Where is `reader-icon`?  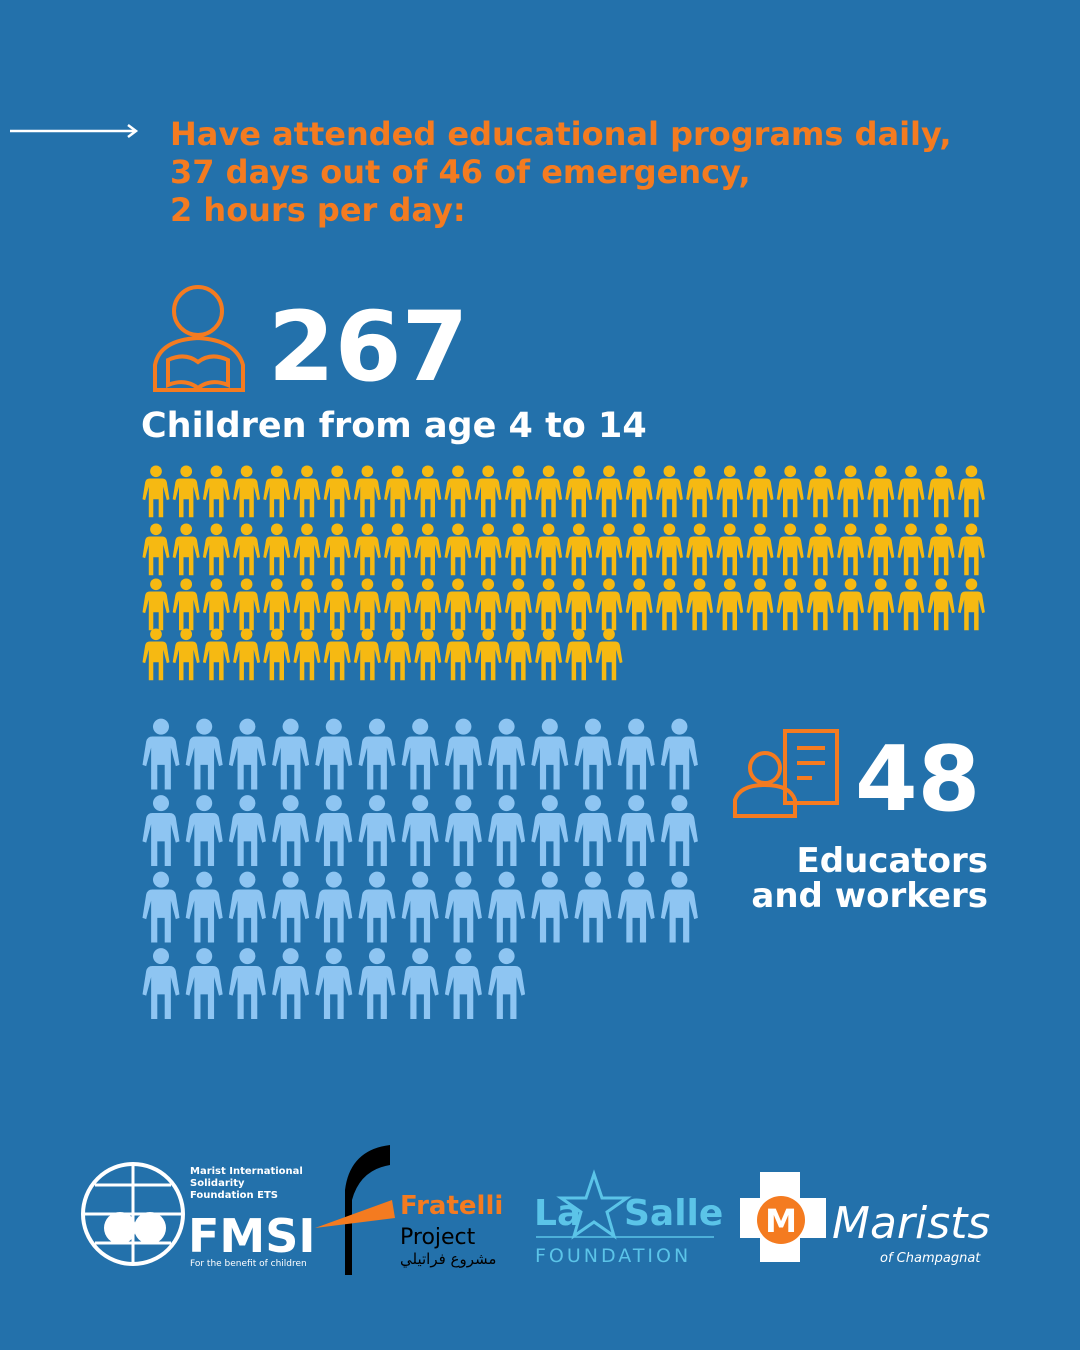
reader-icon is located at coordinates (199, 338).